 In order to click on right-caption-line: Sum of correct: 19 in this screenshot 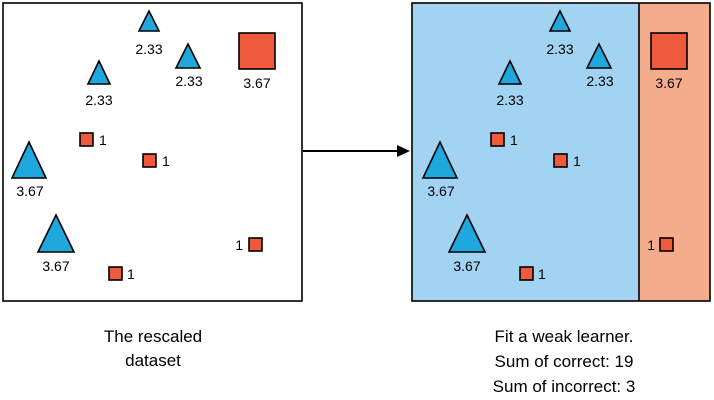, I will do `click(564, 361)`.